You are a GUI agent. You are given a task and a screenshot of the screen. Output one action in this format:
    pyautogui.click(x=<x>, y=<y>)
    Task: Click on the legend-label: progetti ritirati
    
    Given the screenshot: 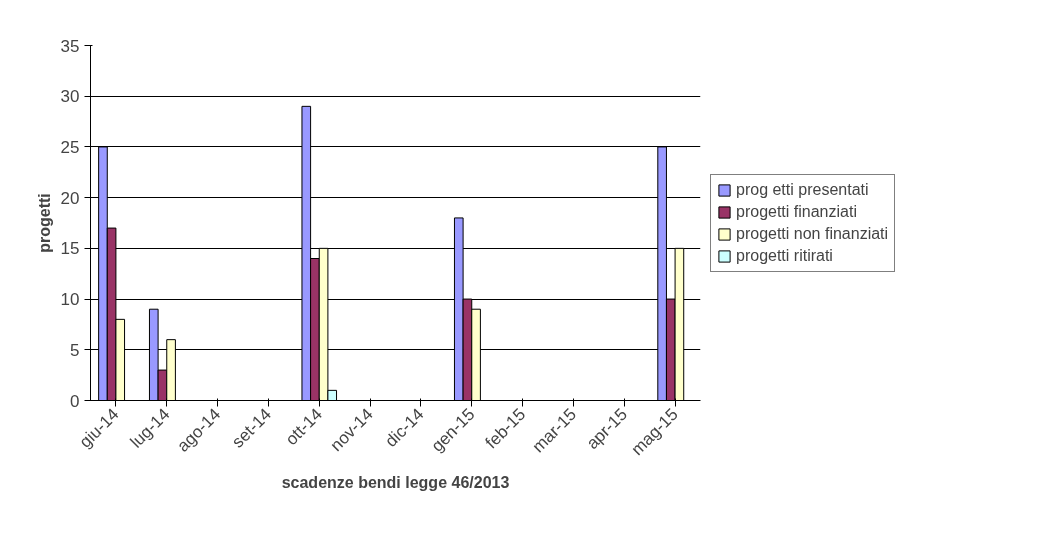 What is the action you would take?
    pyautogui.click(x=784, y=255)
    